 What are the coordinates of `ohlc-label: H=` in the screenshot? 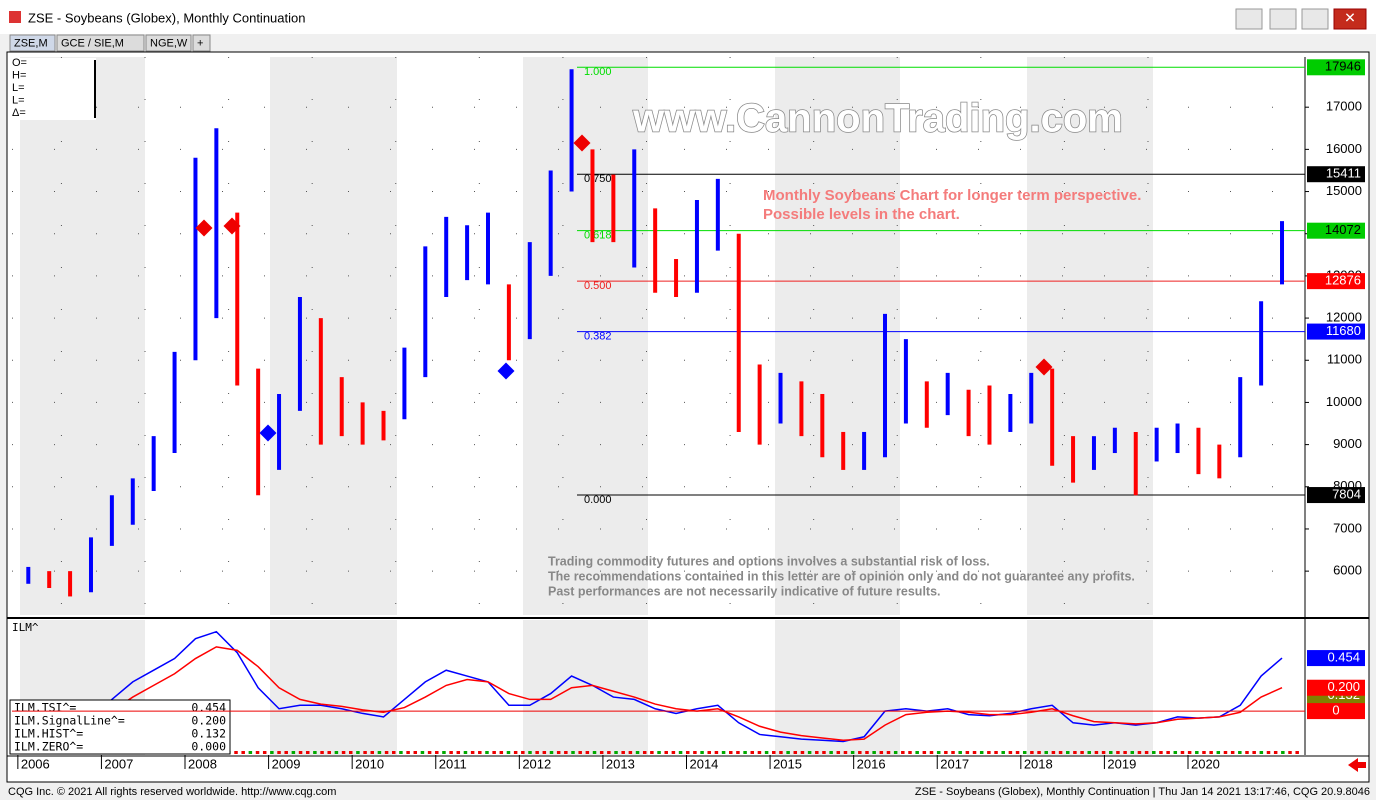 It's located at (19, 75).